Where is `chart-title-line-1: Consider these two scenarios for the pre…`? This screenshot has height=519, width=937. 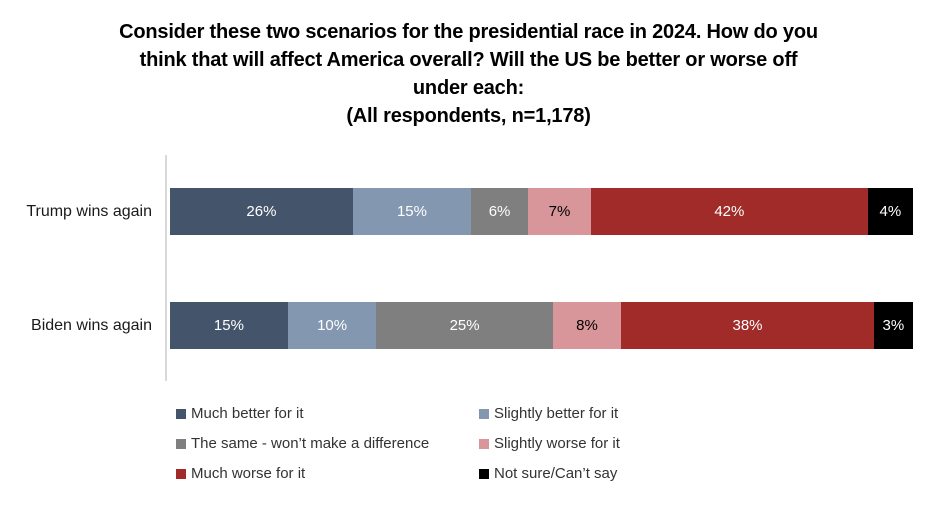 chart-title-line-1: Consider these two scenarios for the pre… is located at coordinates (468, 32).